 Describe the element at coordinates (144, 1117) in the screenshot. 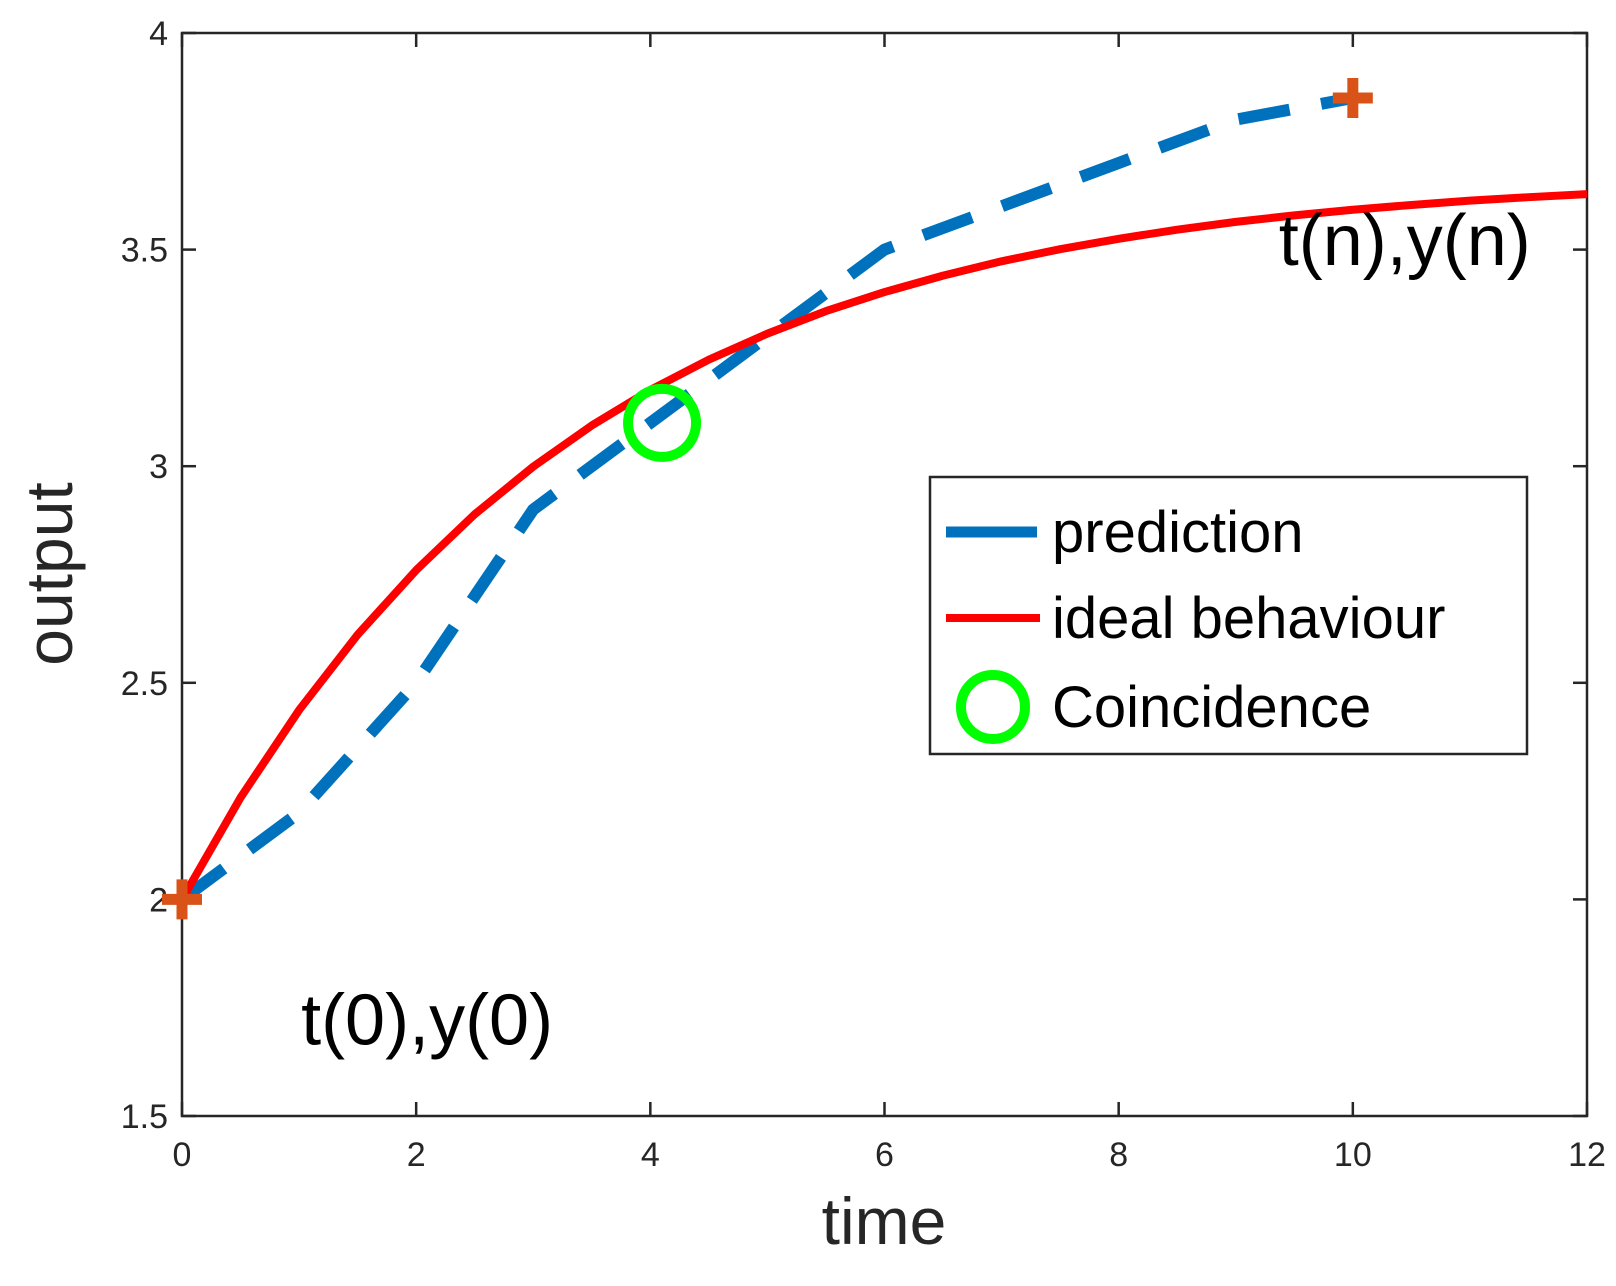

I see `y-tick-label: 1.5` at that location.